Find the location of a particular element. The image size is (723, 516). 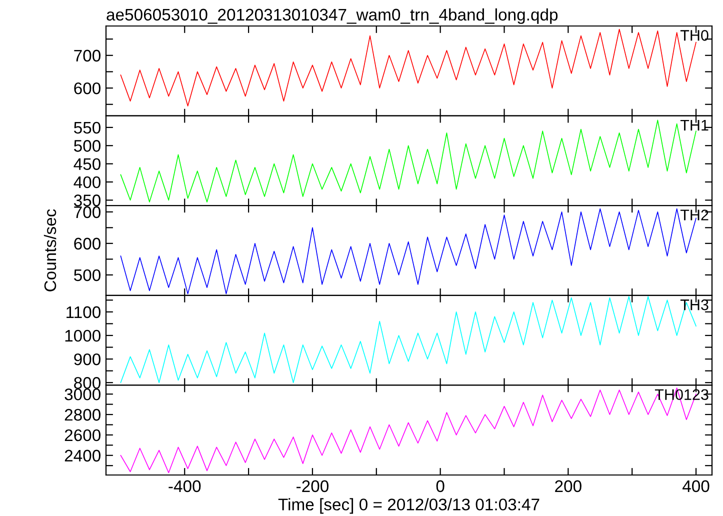

y-tick-label: 550 is located at coordinates (87, 128).